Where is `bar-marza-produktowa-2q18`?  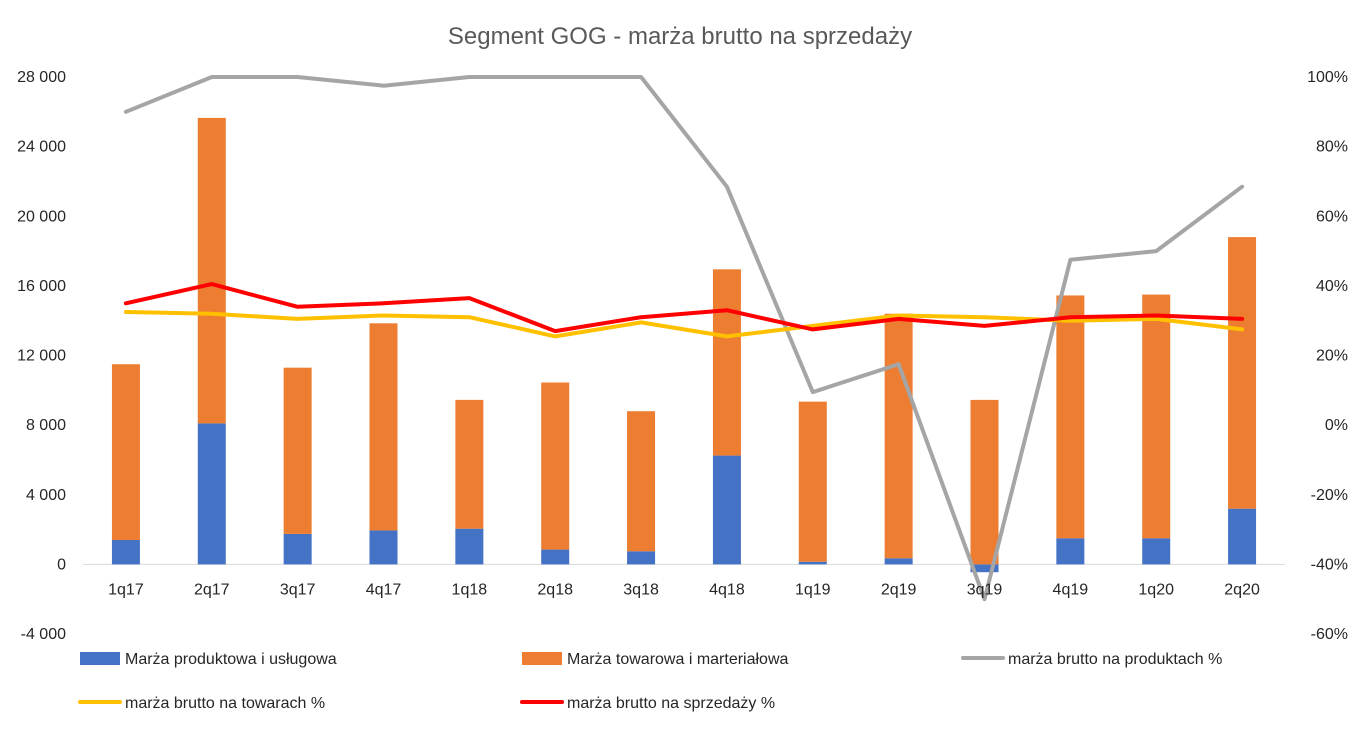
bar-marza-produktowa-2q18 is located at coordinates (555, 557).